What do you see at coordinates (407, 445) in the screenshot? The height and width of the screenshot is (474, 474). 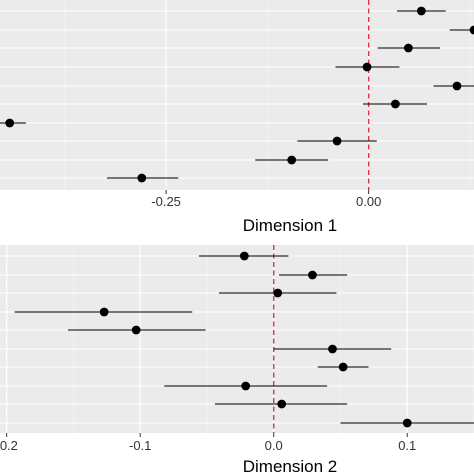 I see `x-tick-label: 0.1` at bounding box center [407, 445].